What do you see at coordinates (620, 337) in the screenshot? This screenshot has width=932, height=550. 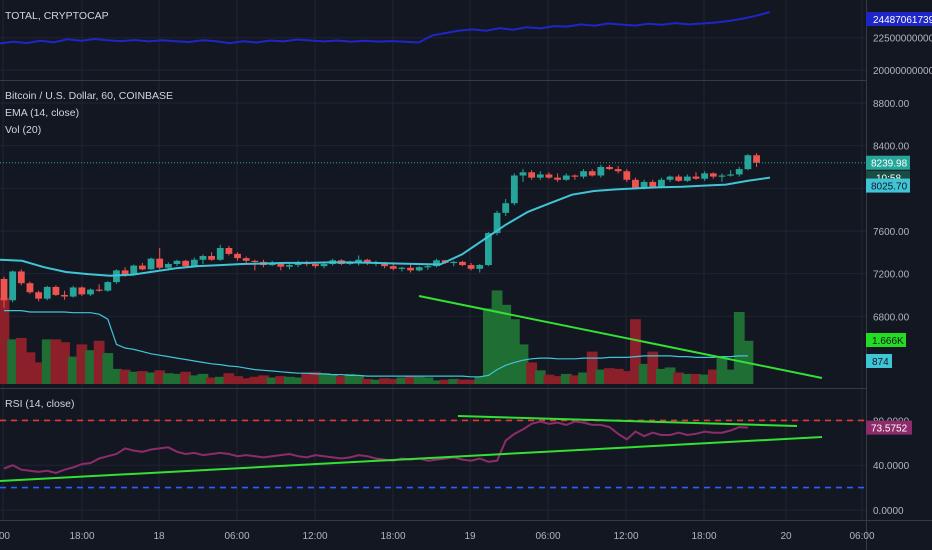 I see `price-trendline` at bounding box center [620, 337].